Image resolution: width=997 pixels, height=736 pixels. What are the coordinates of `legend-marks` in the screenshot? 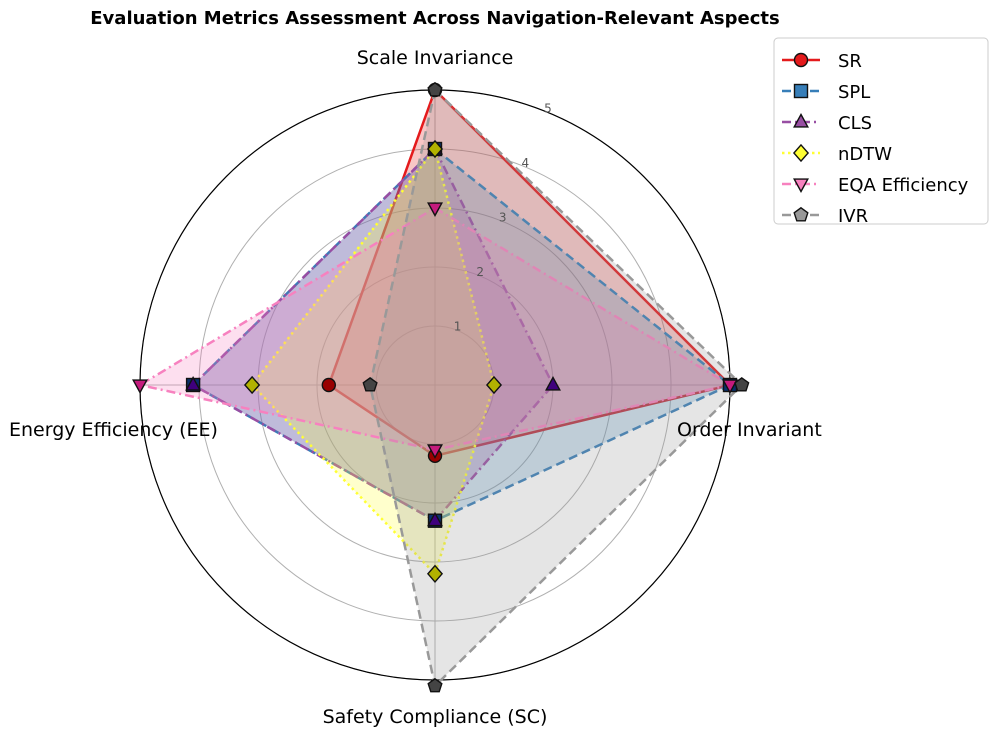 It's located at (801, 137).